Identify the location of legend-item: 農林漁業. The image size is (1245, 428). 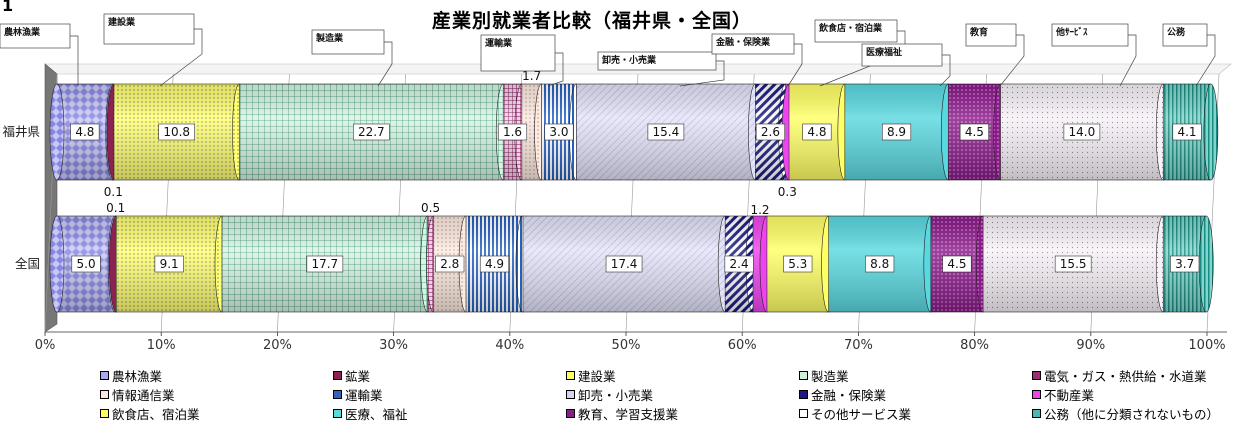
(131, 375).